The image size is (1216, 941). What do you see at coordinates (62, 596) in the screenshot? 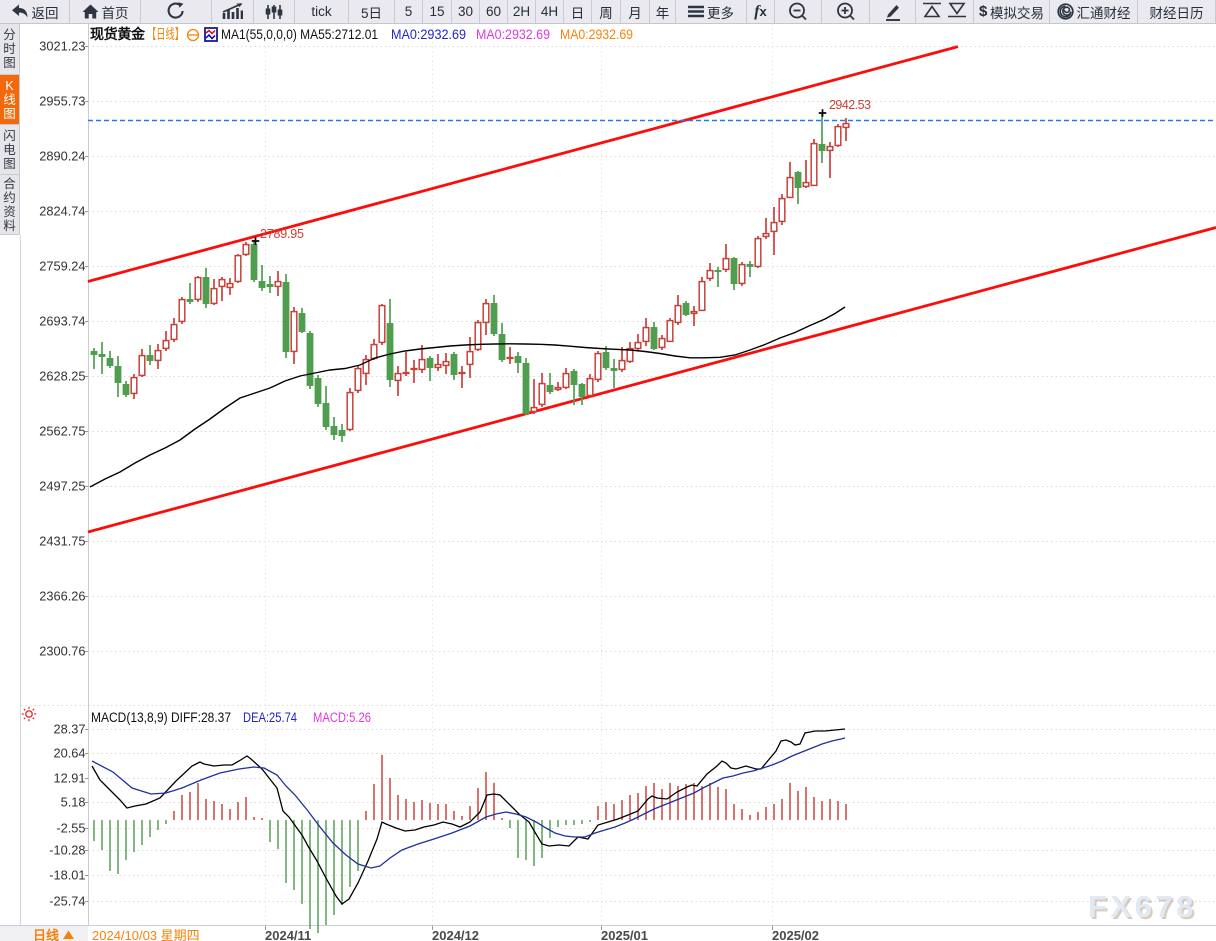
I see `svg-text: 2366.26` at bounding box center [62, 596].